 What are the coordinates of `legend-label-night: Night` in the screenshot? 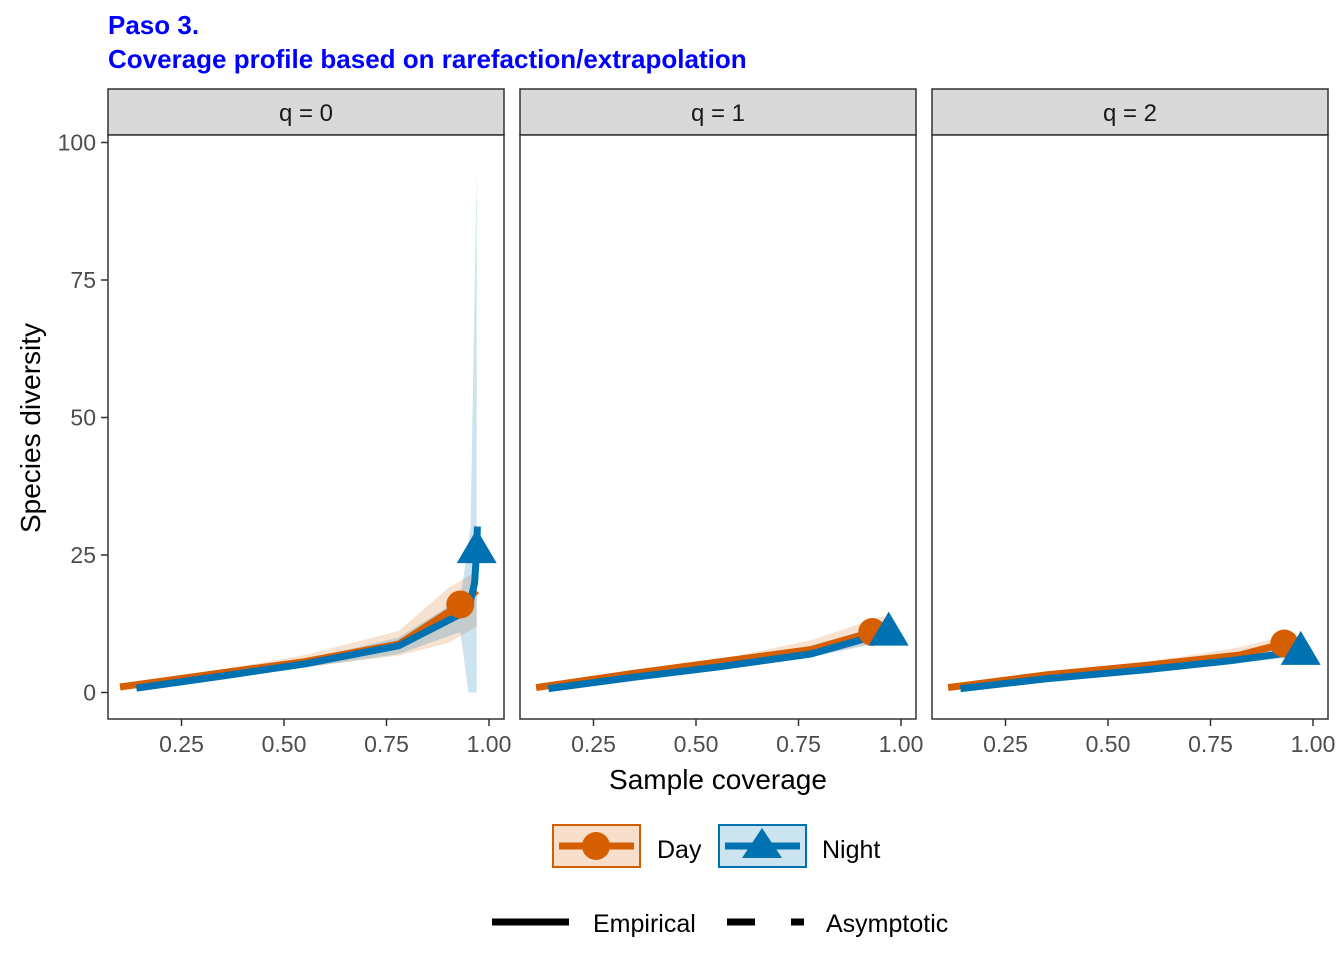 It's located at (851, 850).